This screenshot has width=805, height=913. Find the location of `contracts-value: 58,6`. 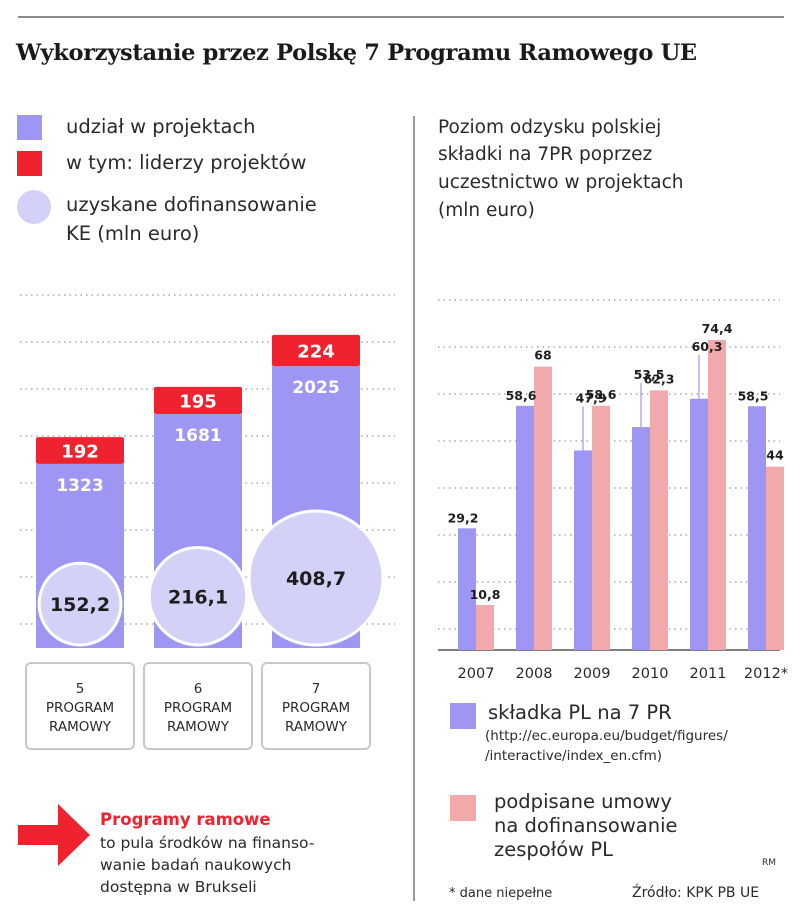

contracts-value: 58,6 is located at coordinates (601, 394).